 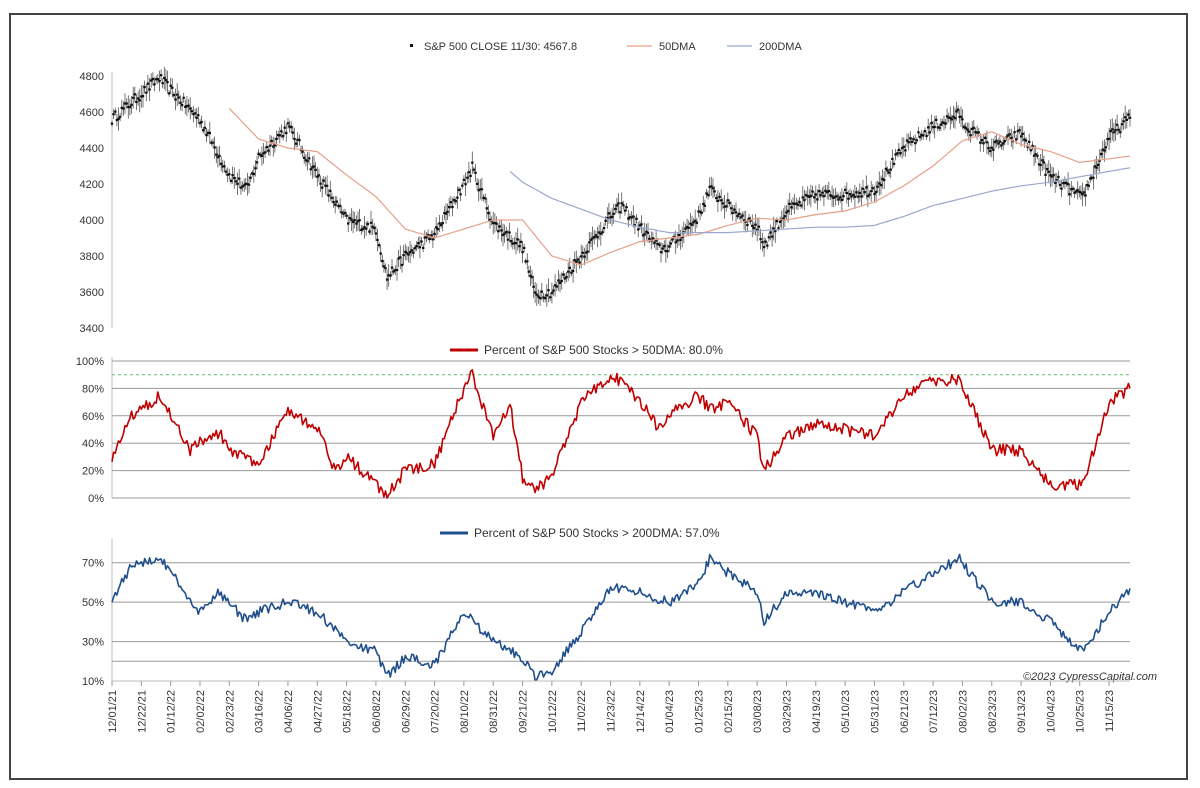 I want to click on x-tick-label: 08/31/22, so click(x=494, y=711).